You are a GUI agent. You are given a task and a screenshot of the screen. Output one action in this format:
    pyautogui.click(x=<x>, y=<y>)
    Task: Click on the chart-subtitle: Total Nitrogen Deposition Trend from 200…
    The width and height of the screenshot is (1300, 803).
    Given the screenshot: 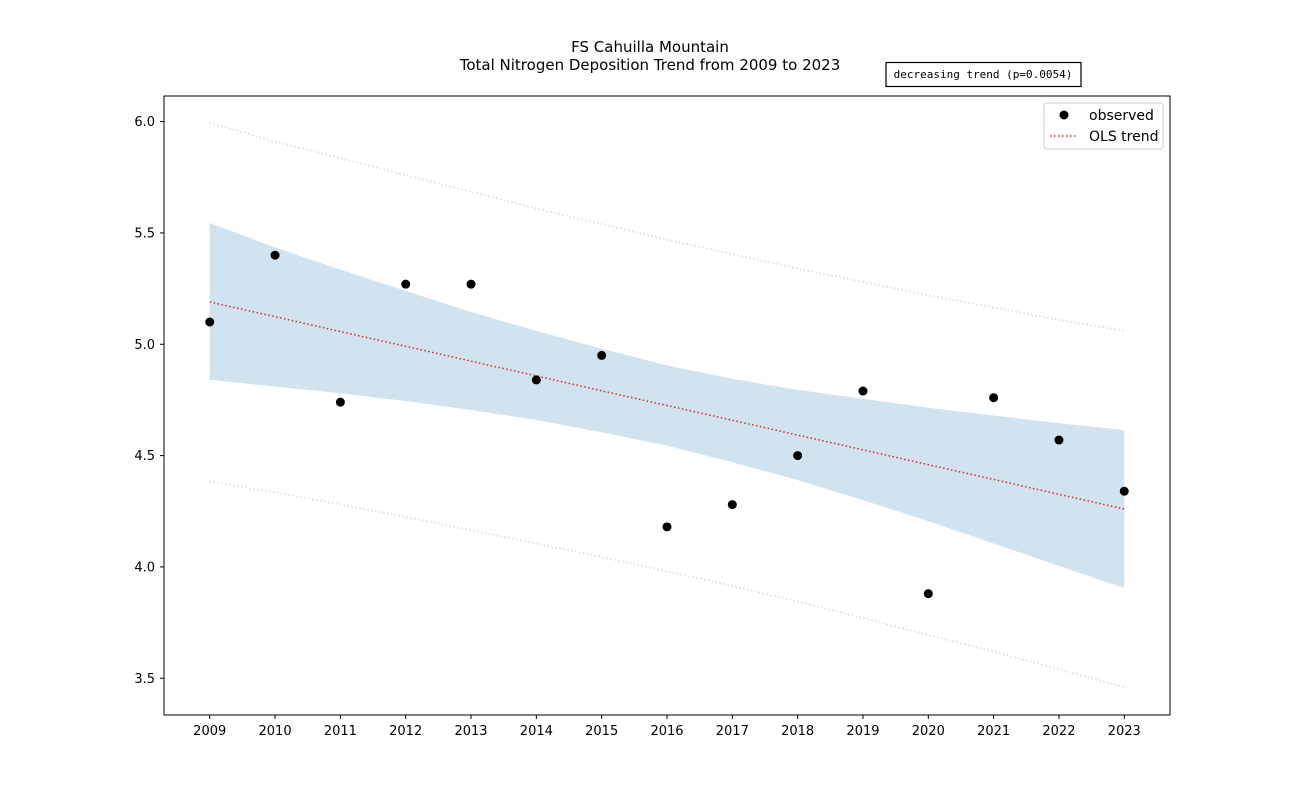 What is the action you would take?
    pyautogui.click(x=650, y=65)
    